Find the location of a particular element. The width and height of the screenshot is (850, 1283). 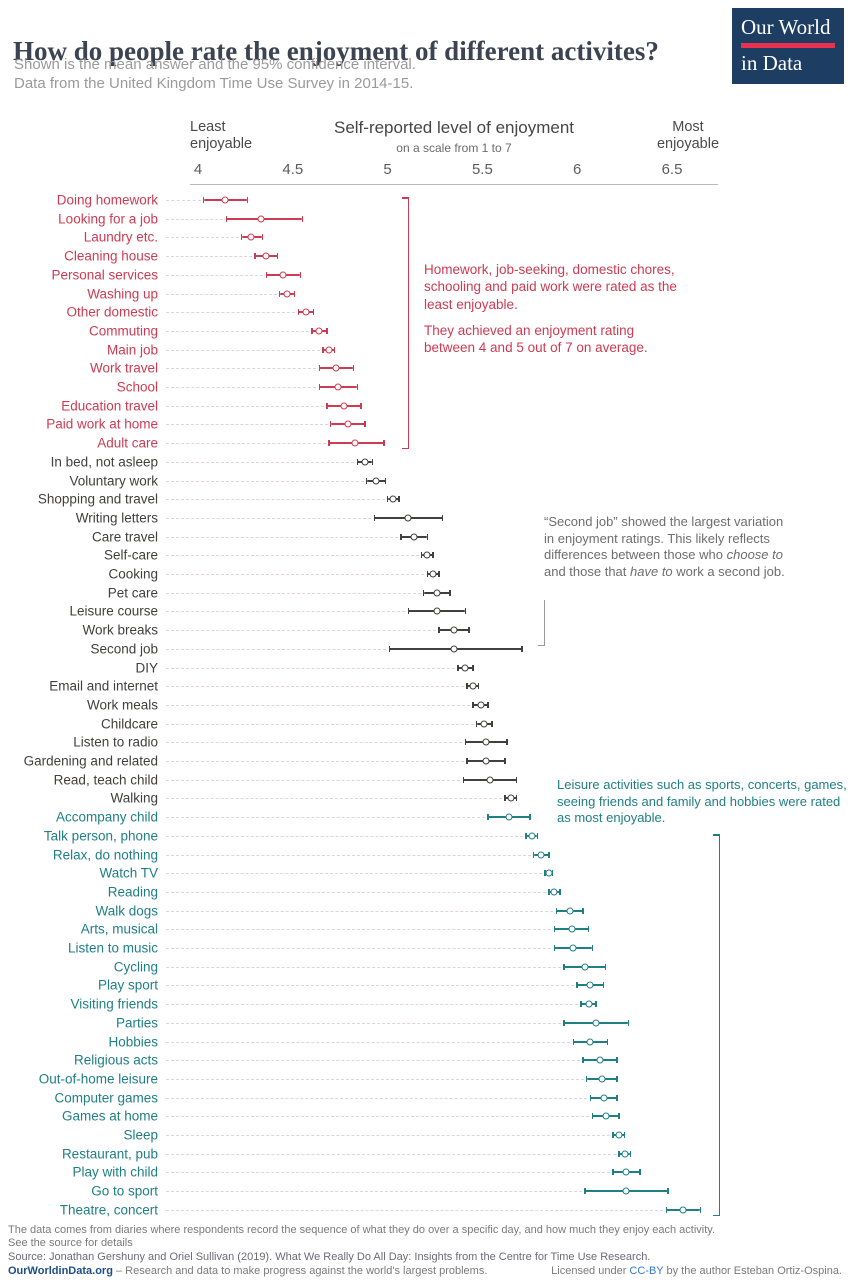

ccby-link: CC-BY is located at coordinates (646, 1271).